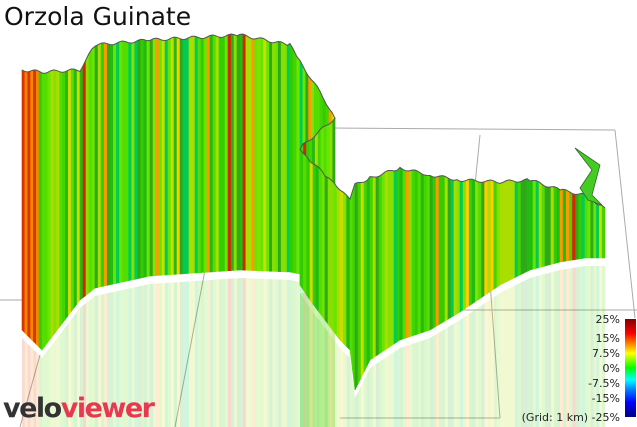  I want to click on logo-velo: velo, so click(32, 408).